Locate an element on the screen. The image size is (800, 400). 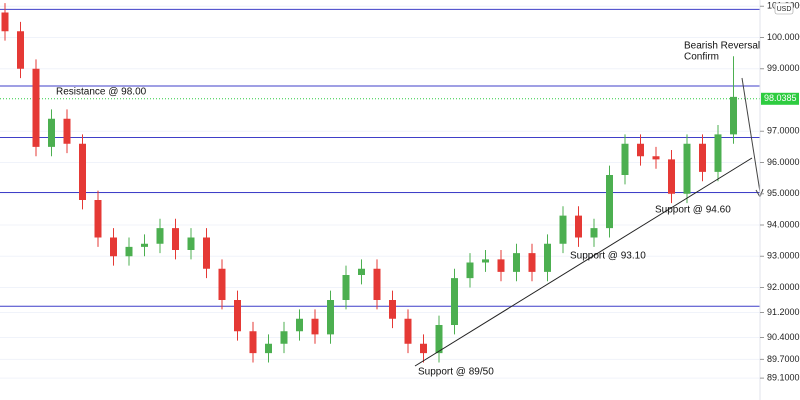
y-tick-label: 97.0000 is located at coordinates (783, 131).